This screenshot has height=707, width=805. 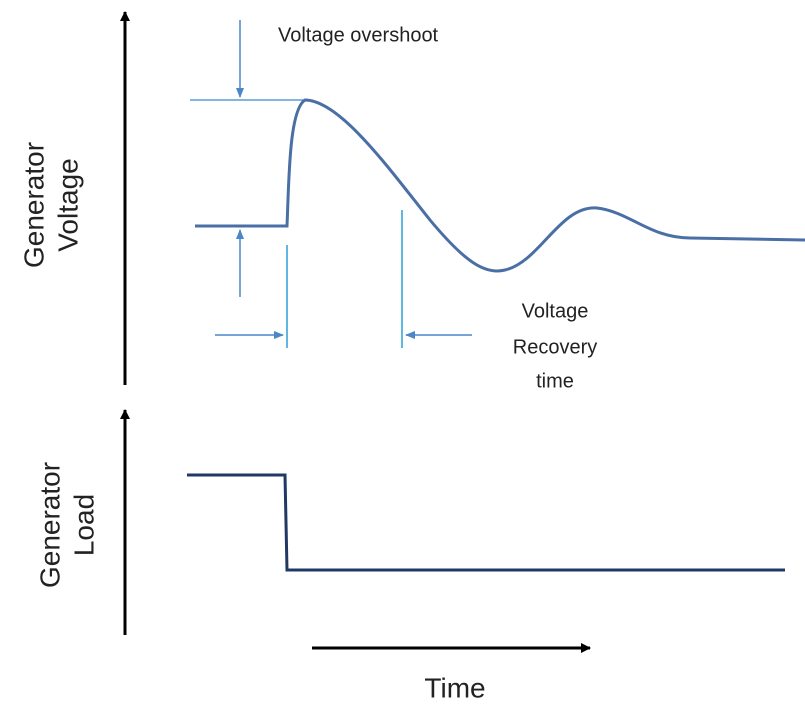 I want to click on y-label: Voltage, so click(x=67, y=204).